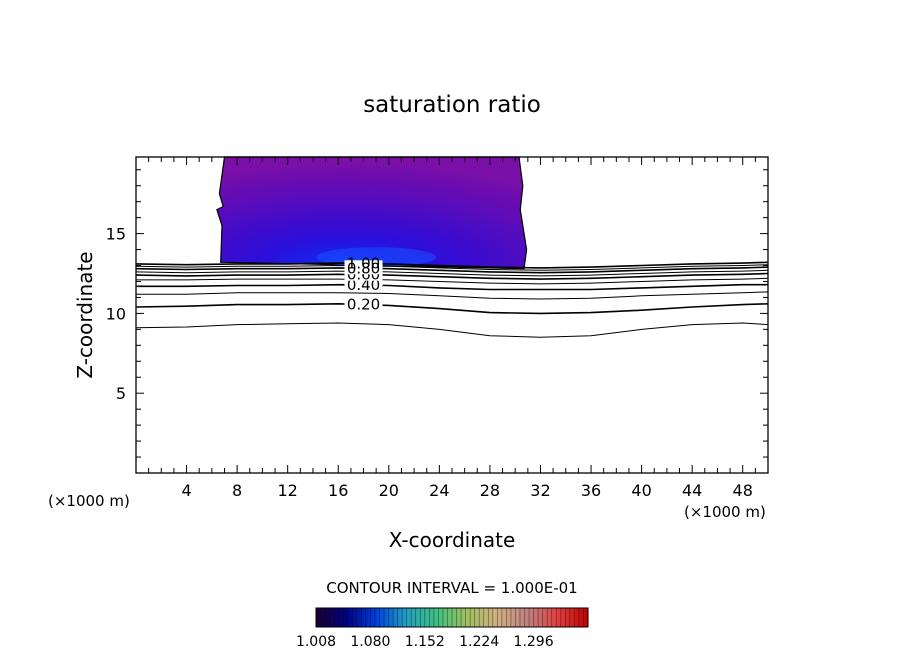  I want to click on shaded-region, so click(372, 213).